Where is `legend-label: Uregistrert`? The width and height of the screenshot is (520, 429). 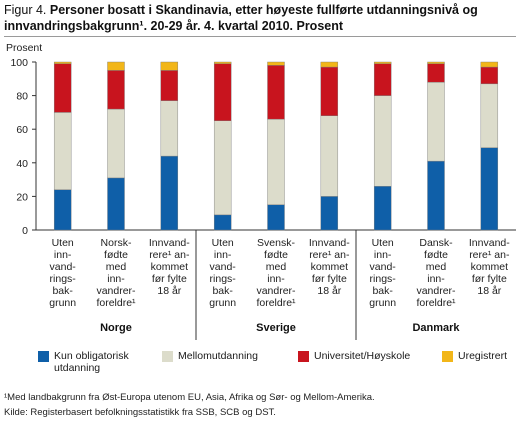
legend-label: Uregistrert is located at coordinates (483, 356).